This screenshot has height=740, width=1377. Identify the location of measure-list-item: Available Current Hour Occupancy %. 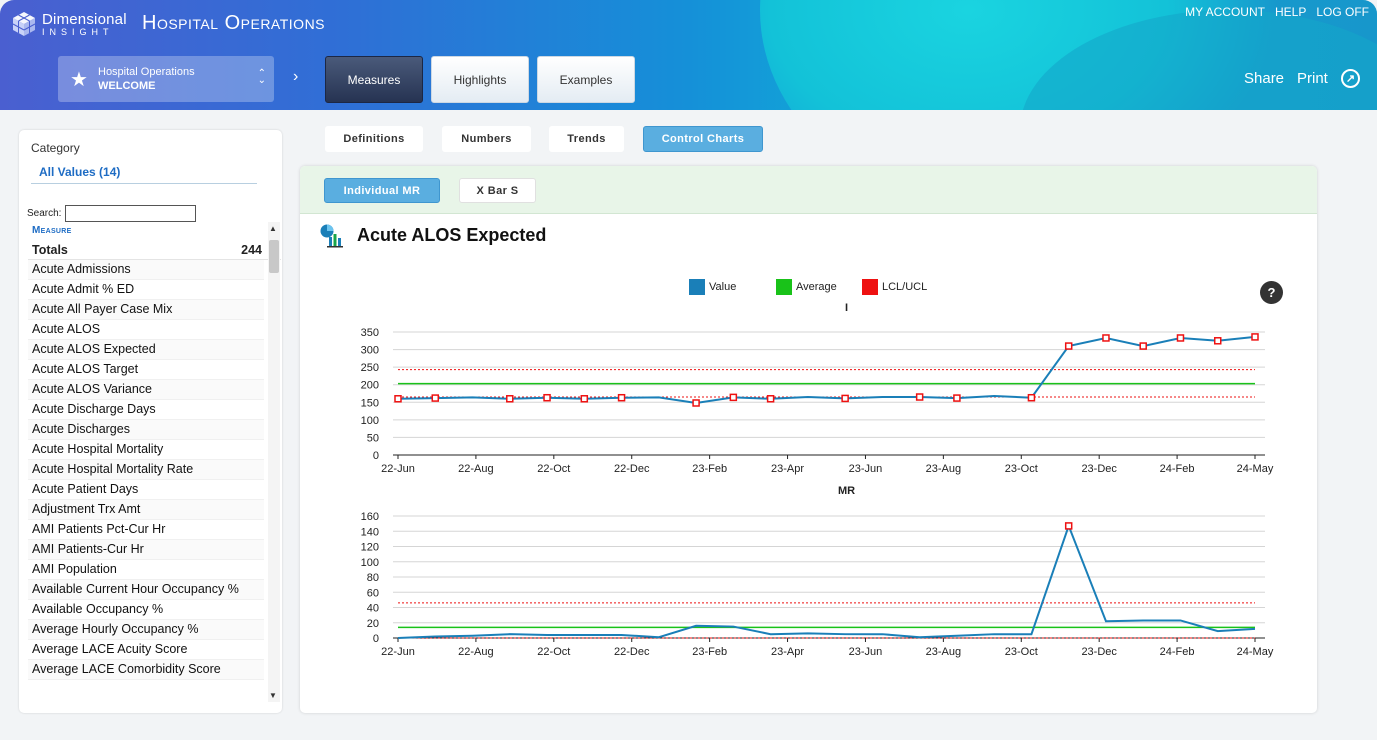
(146, 590).